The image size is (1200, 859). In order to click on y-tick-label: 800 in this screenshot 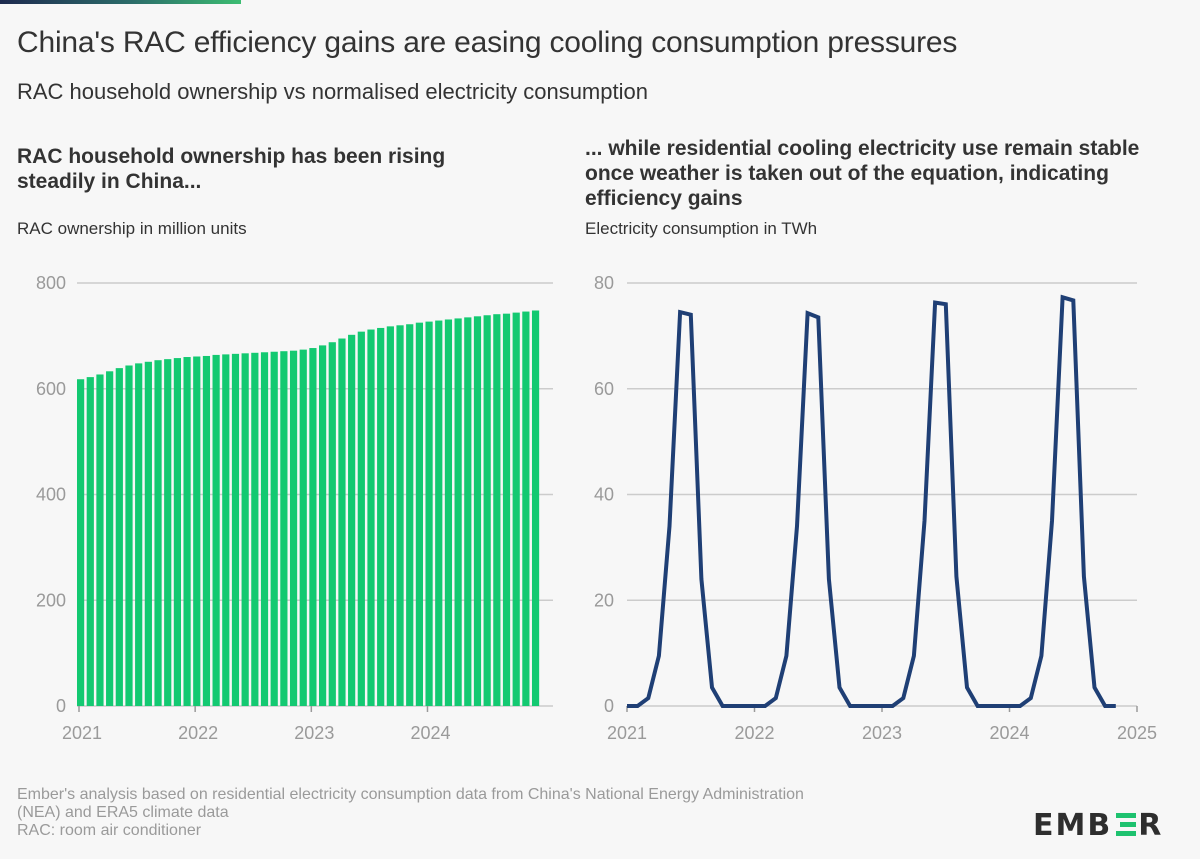, I will do `click(51, 283)`.